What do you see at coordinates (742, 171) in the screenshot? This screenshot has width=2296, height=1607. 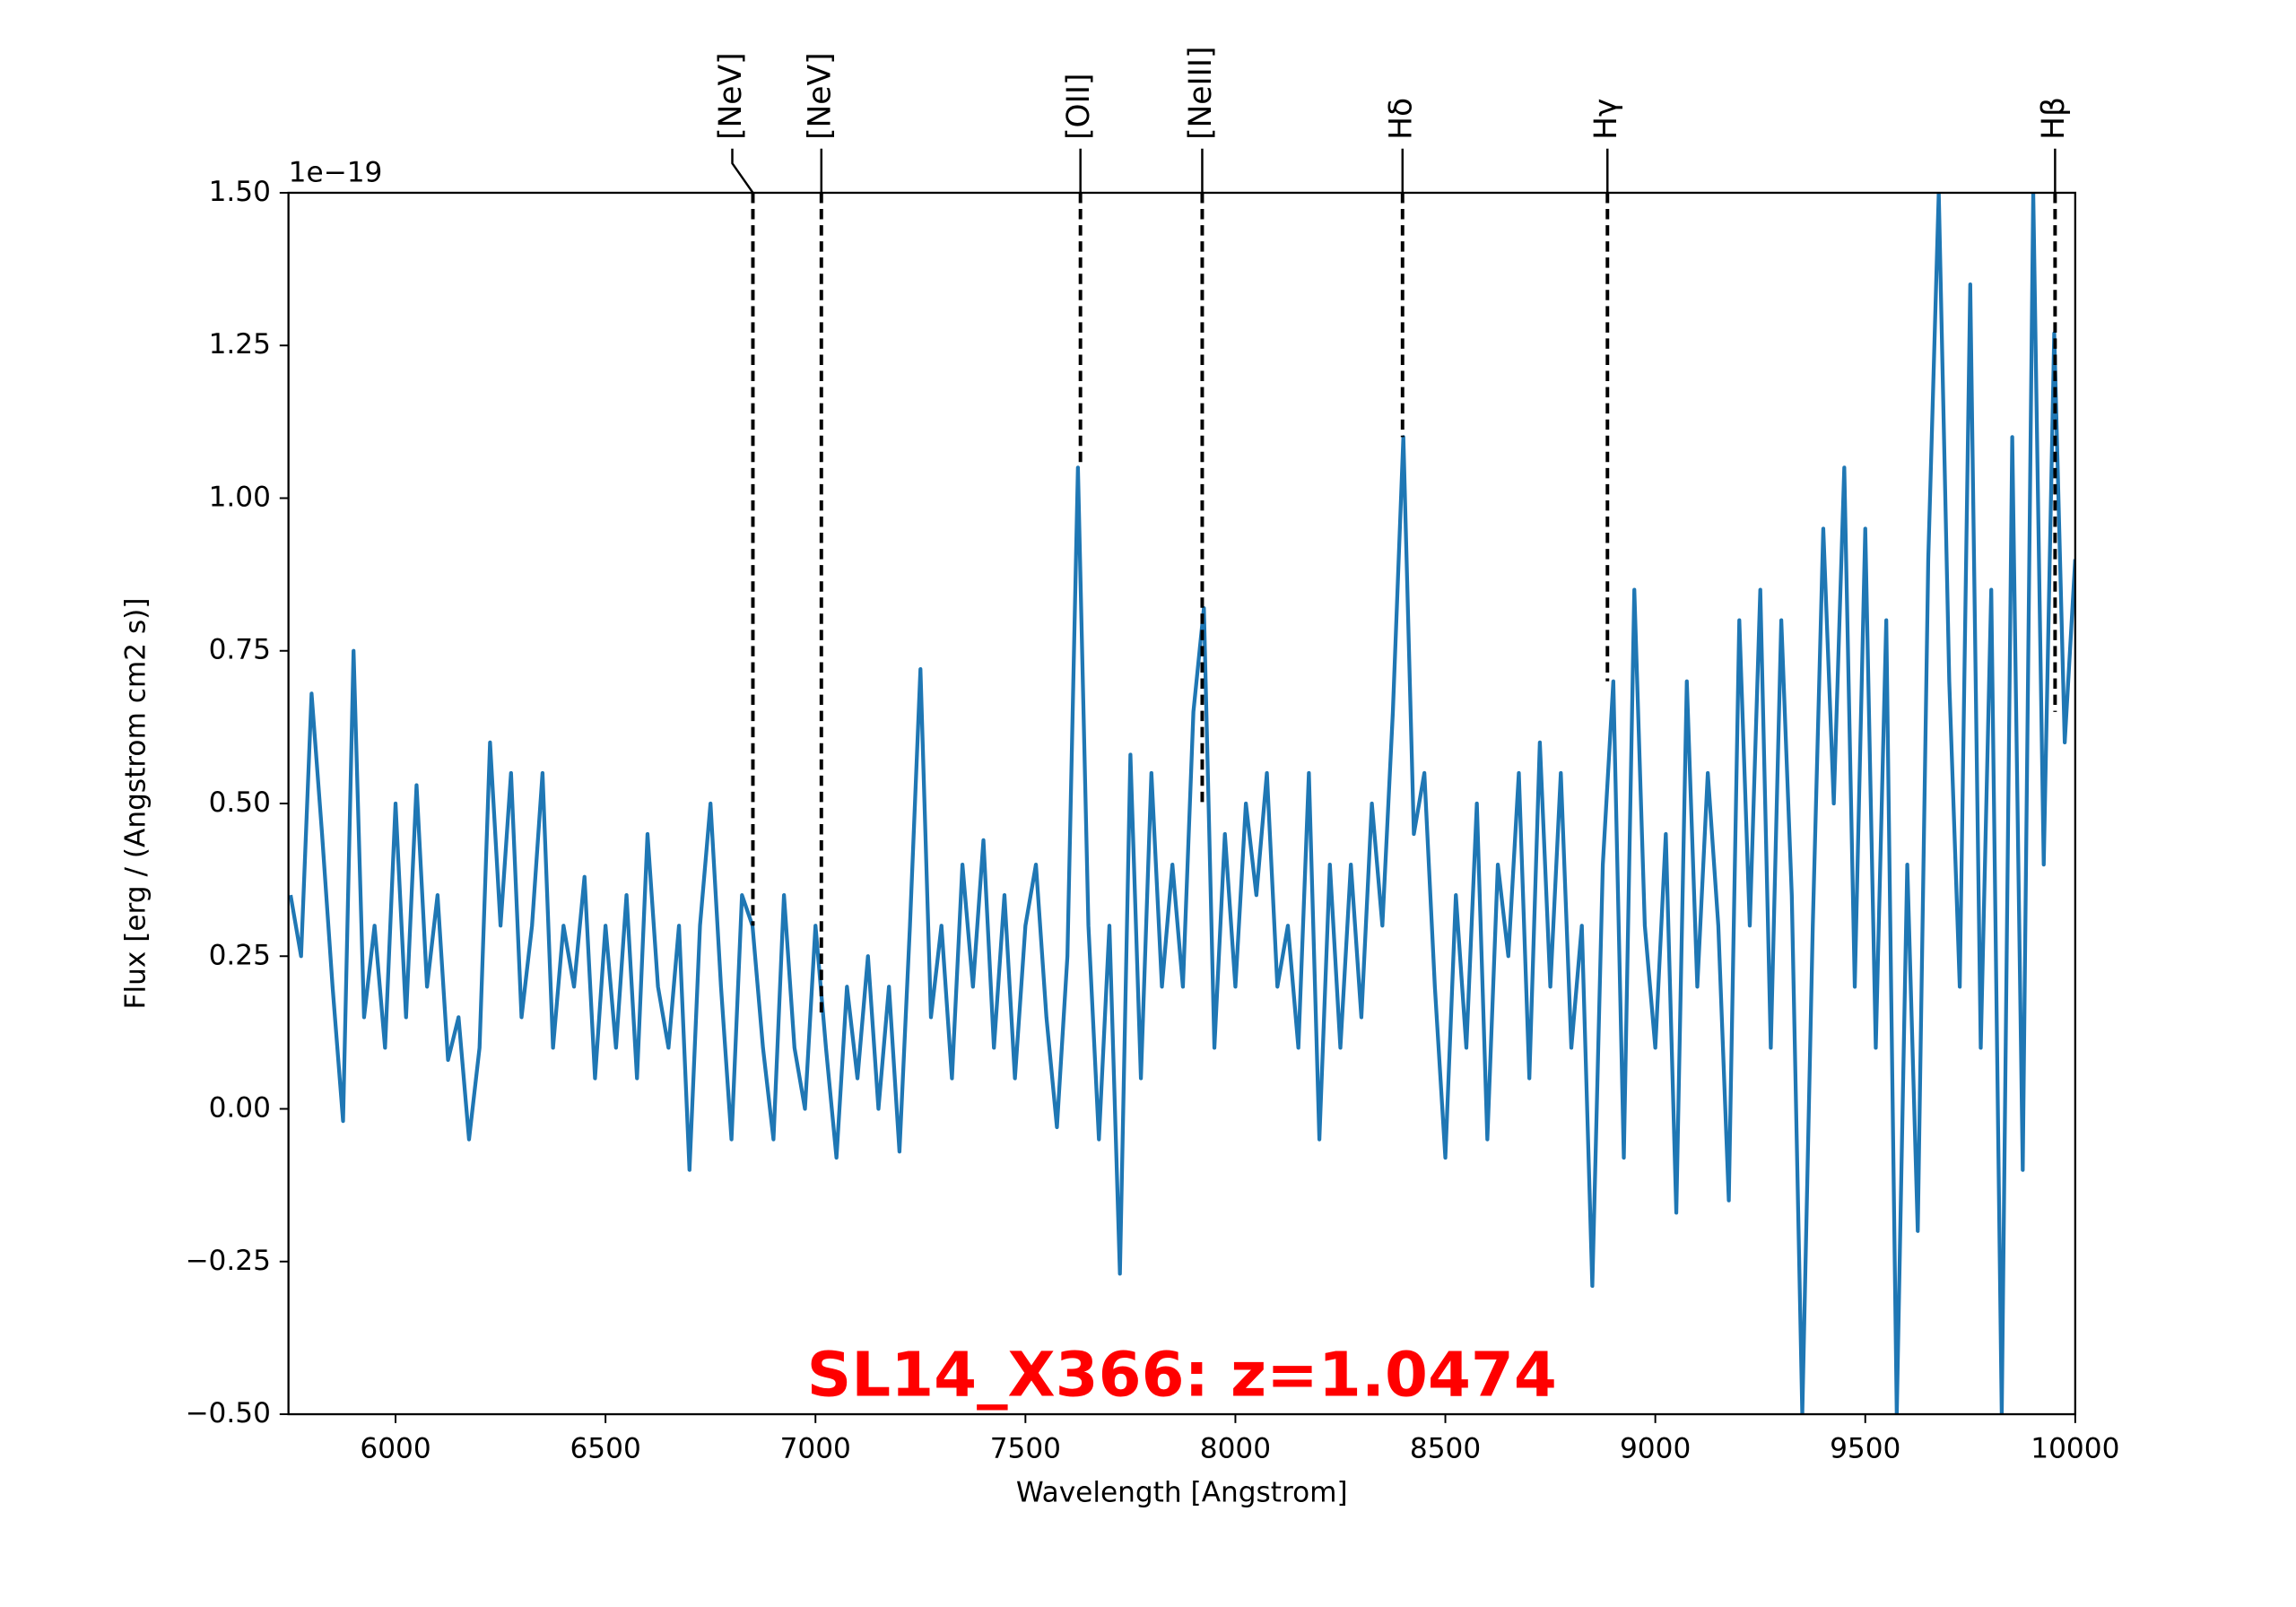 I see `line-marker-tick` at bounding box center [742, 171].